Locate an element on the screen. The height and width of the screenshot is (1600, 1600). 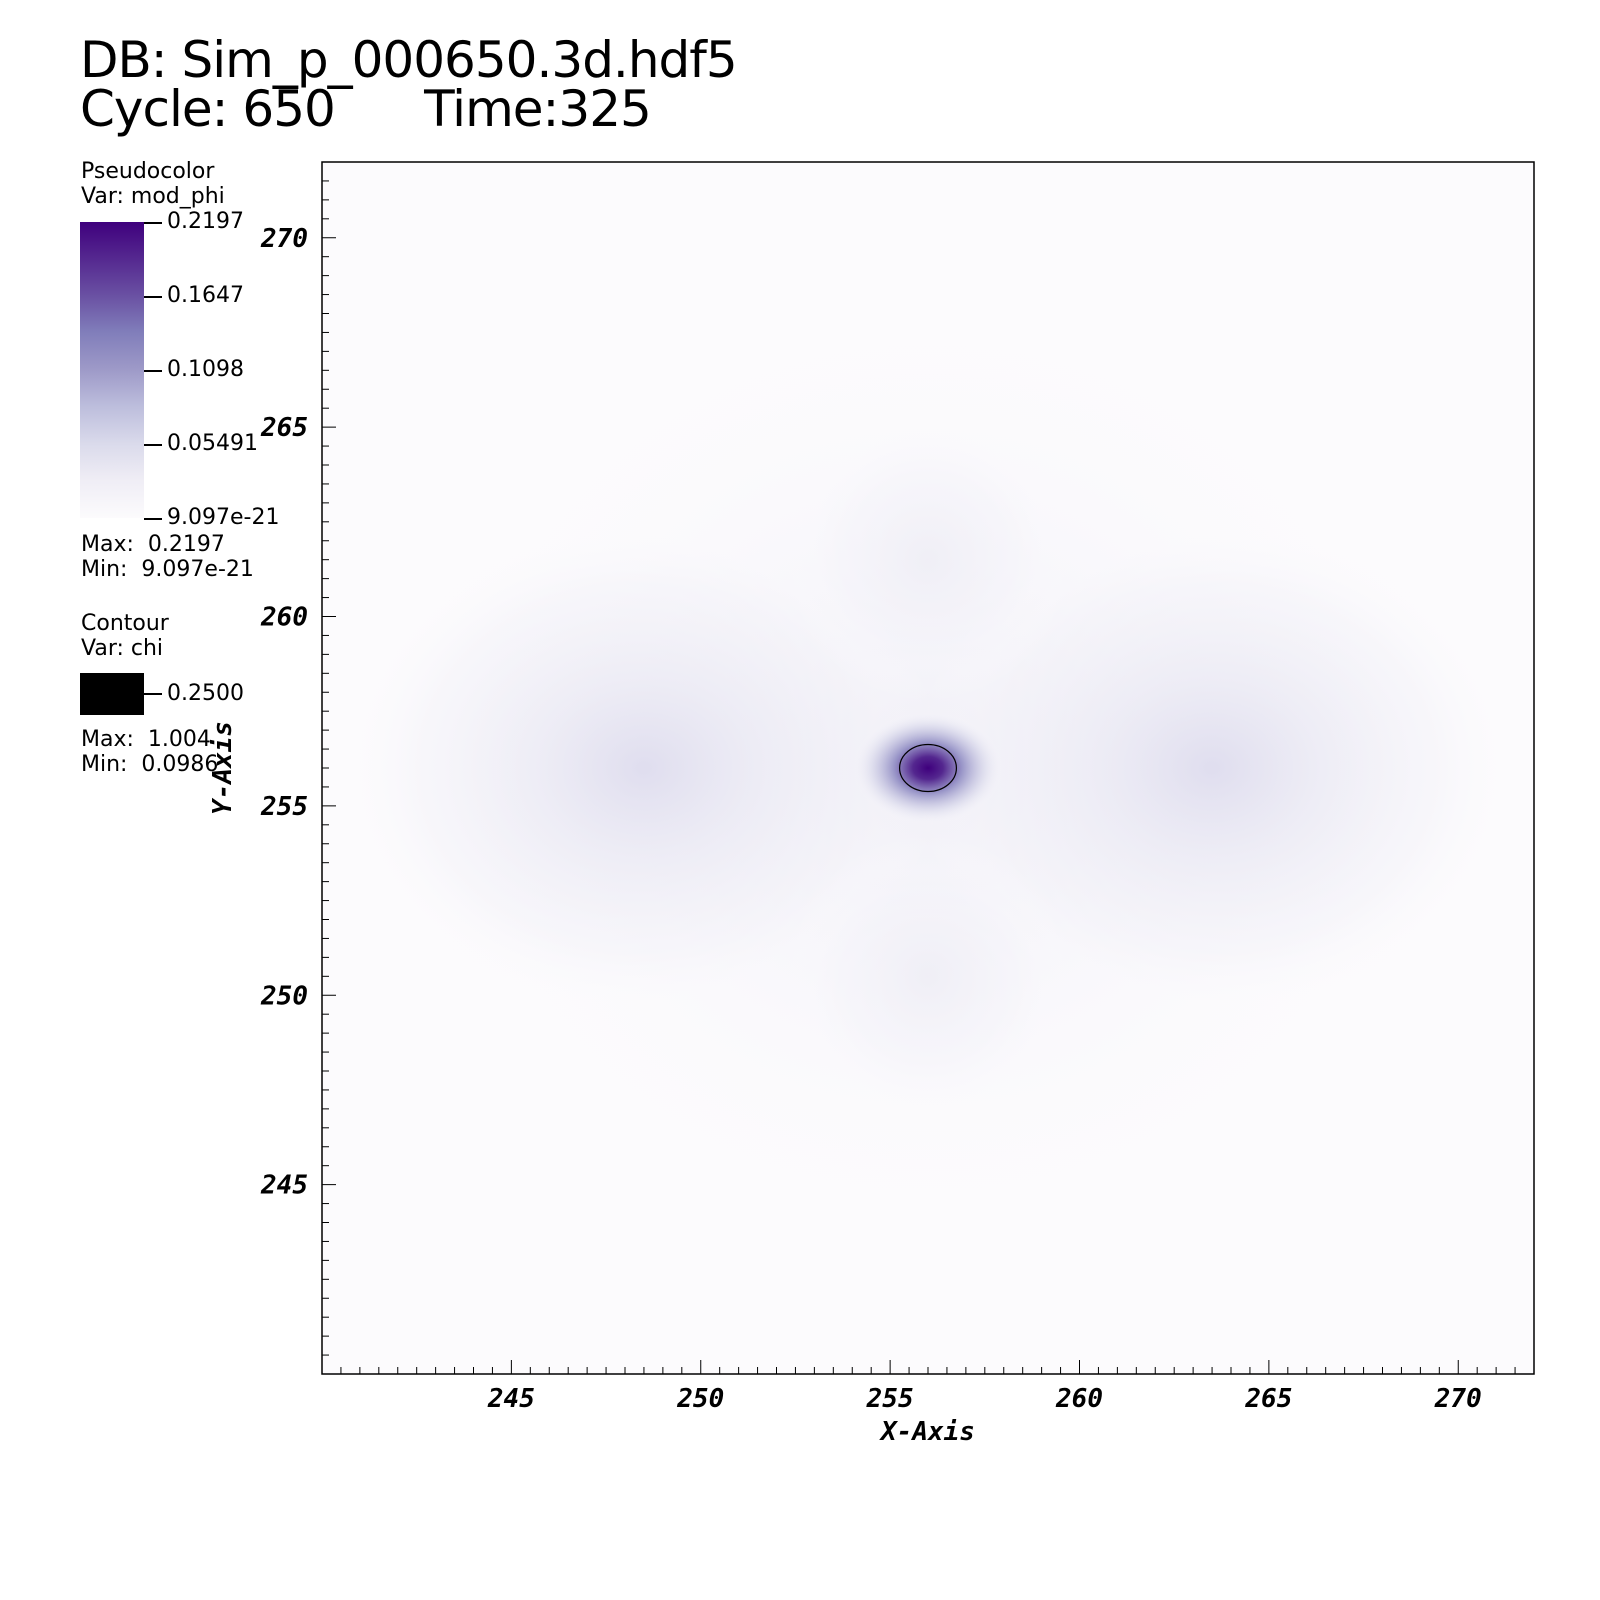
contour-line is located at coordinates (928, 768).